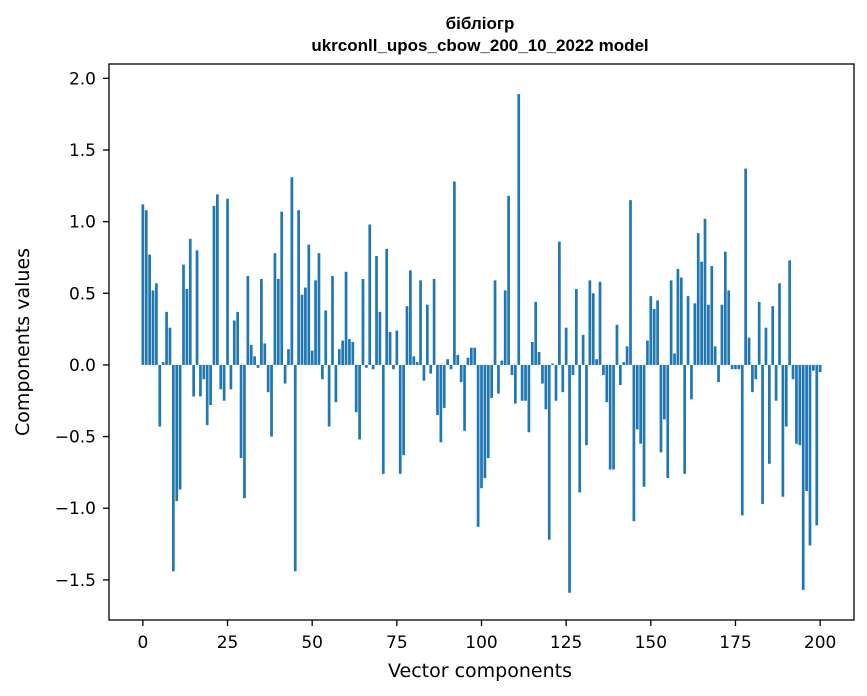  I want to click on chart-title-line2: ukrconll_upos_cbow_200_10_2022 model, so click(479, 45).